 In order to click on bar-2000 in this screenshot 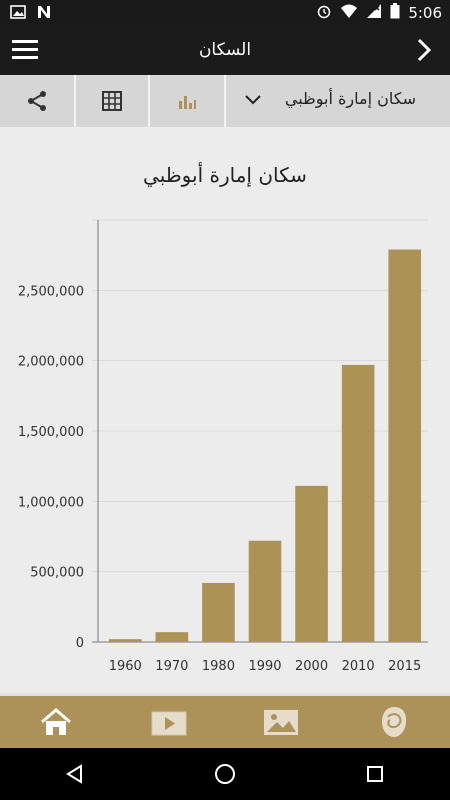, I will do `click(311, 563)`.